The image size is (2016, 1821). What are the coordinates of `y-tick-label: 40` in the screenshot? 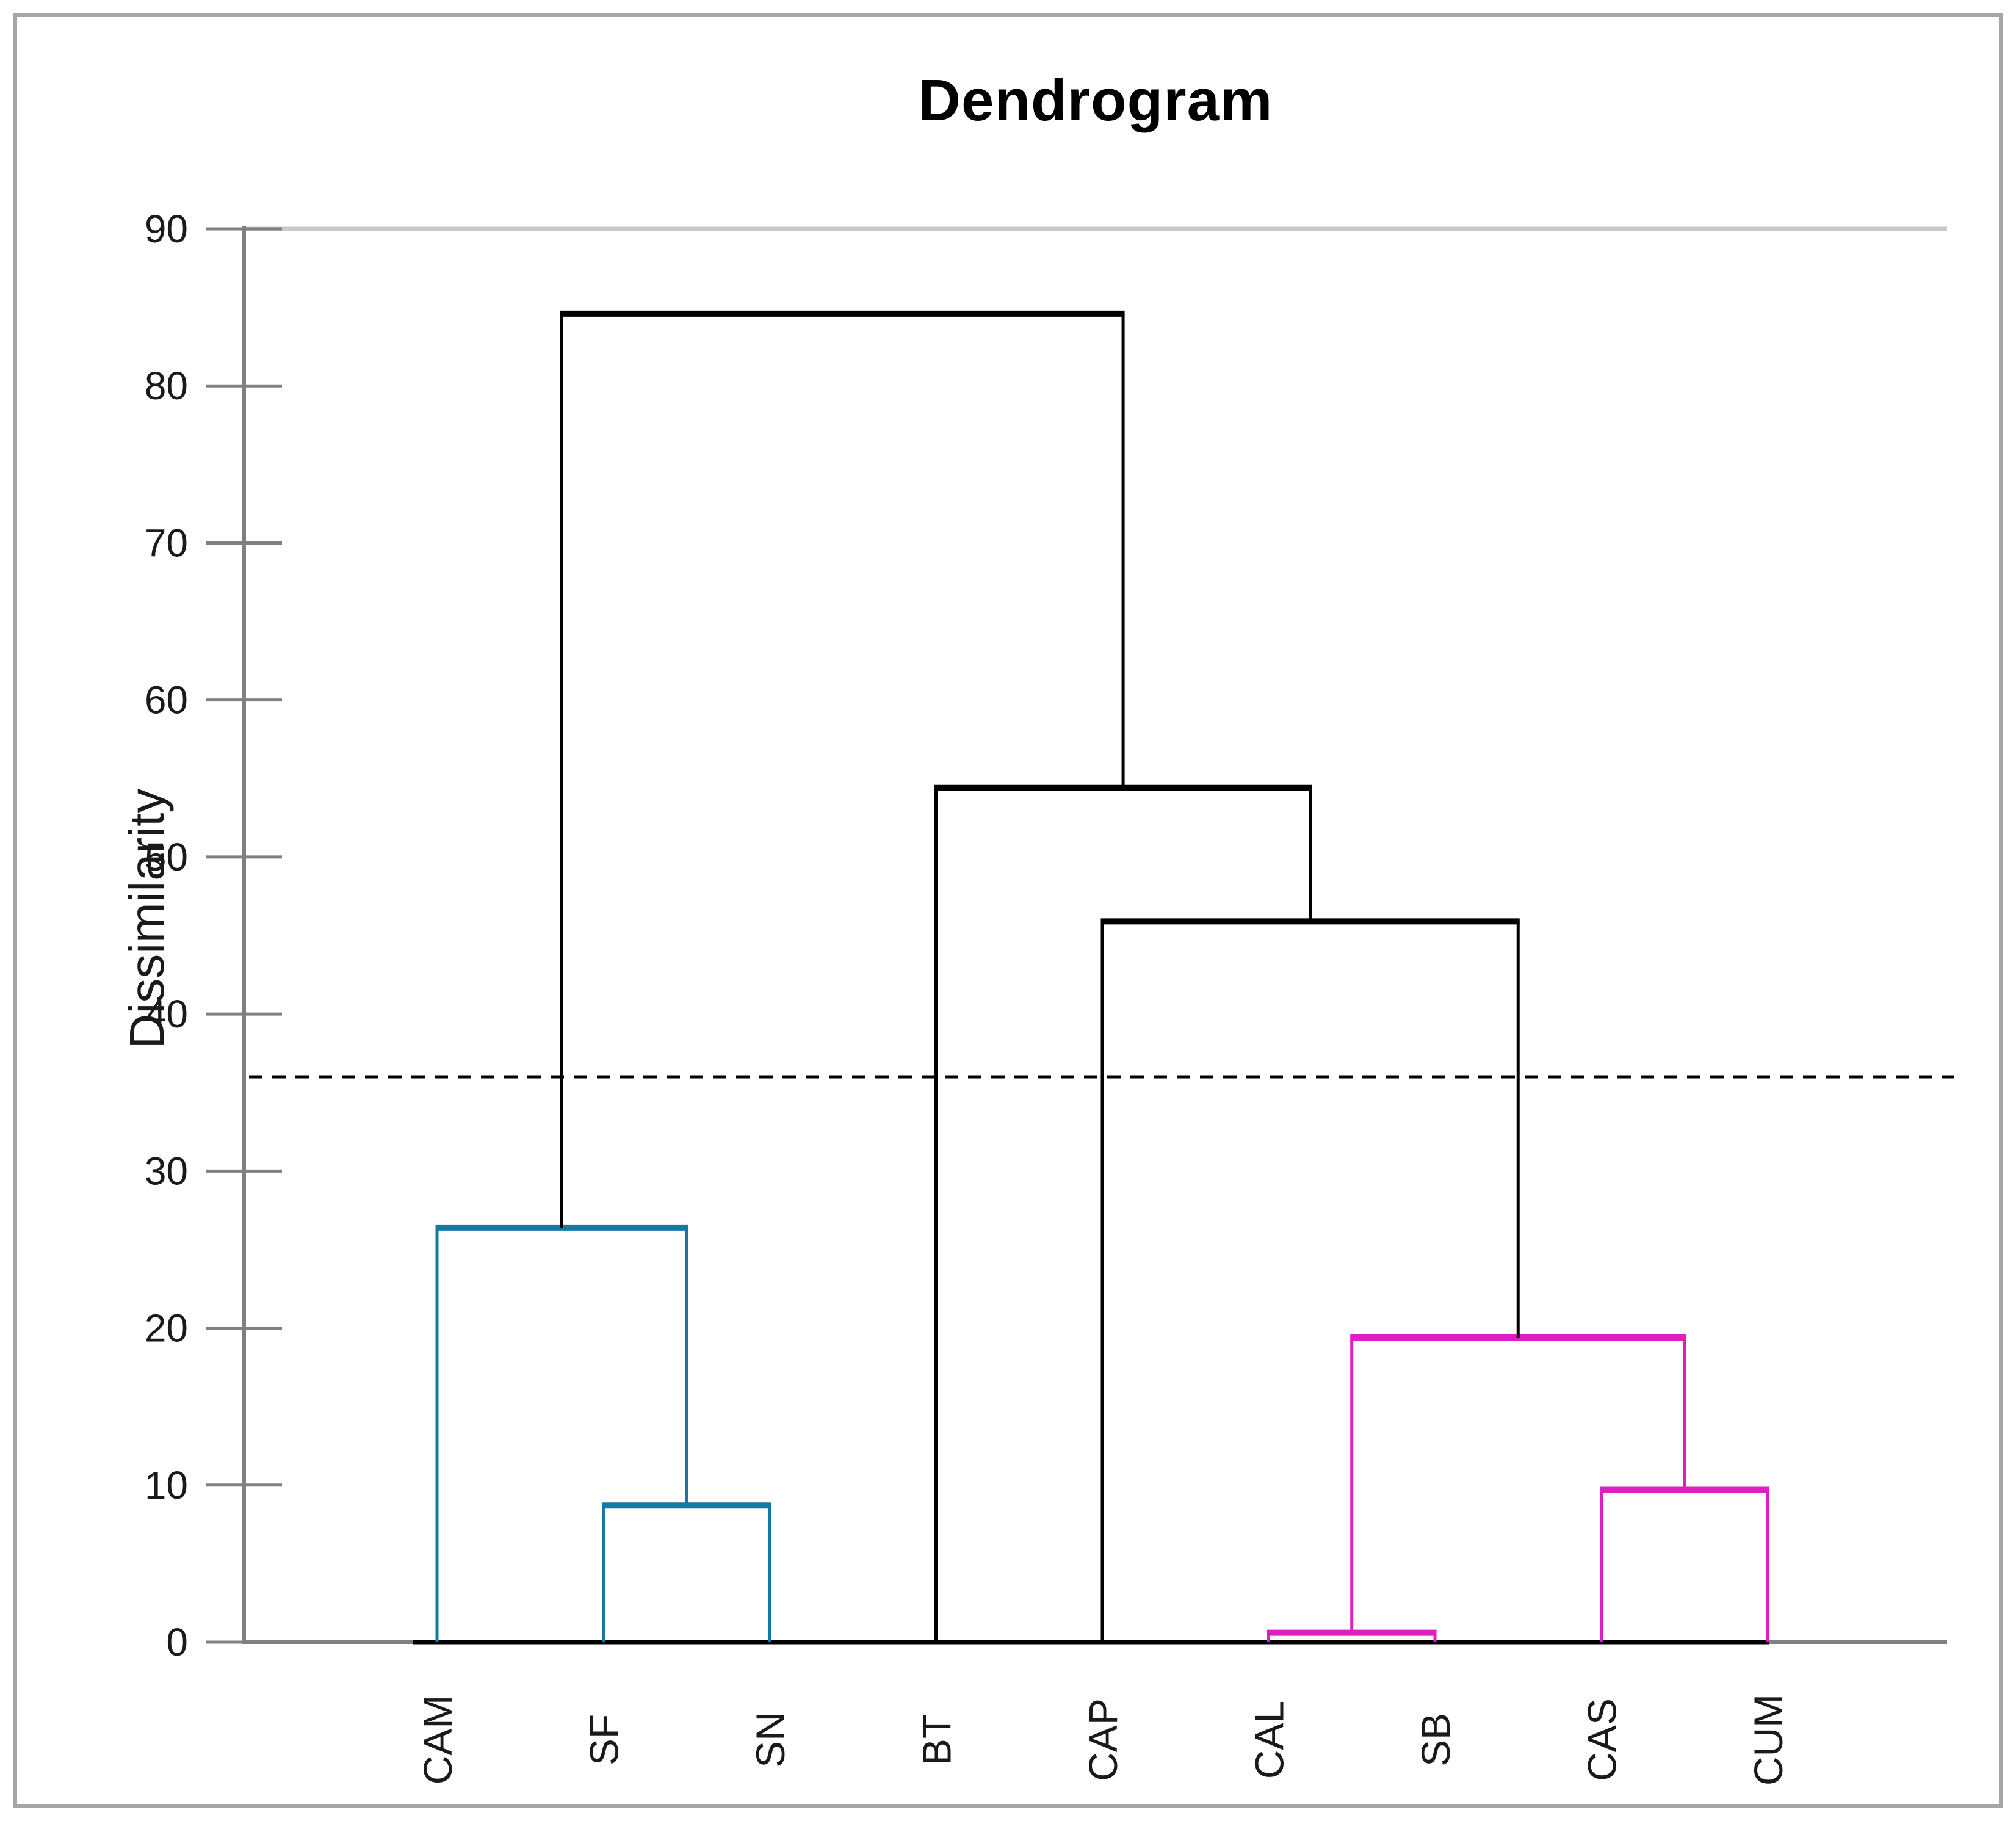 It's located at (166, 1014).